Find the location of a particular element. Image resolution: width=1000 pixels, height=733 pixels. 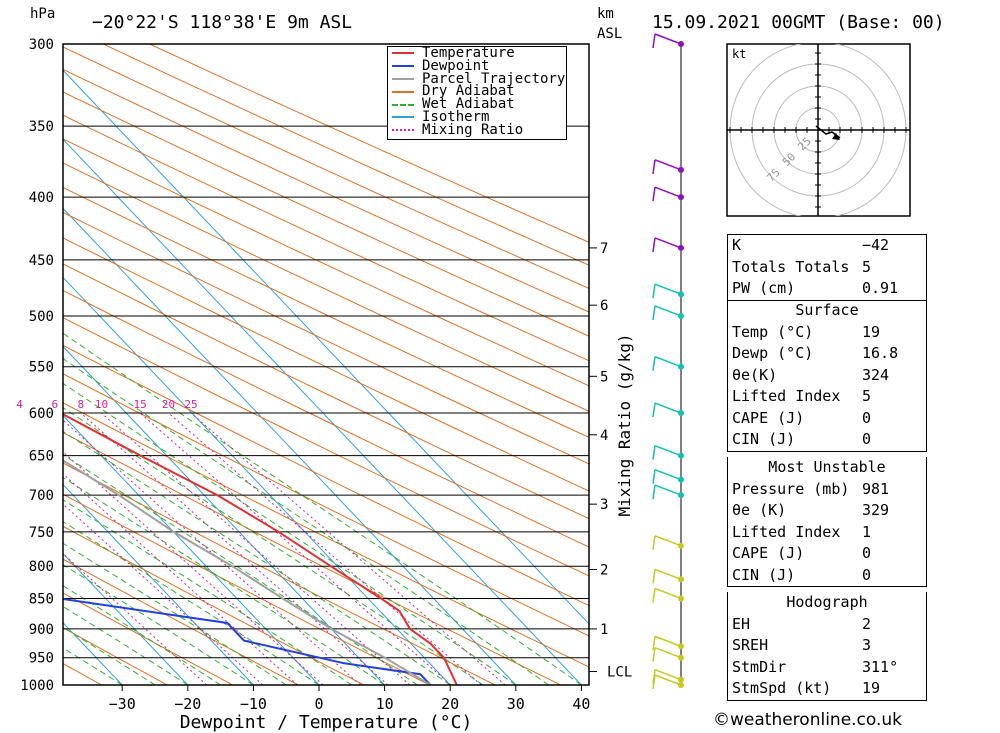

hodo-row: StmDir 311° is located at coordinates (815, 666).